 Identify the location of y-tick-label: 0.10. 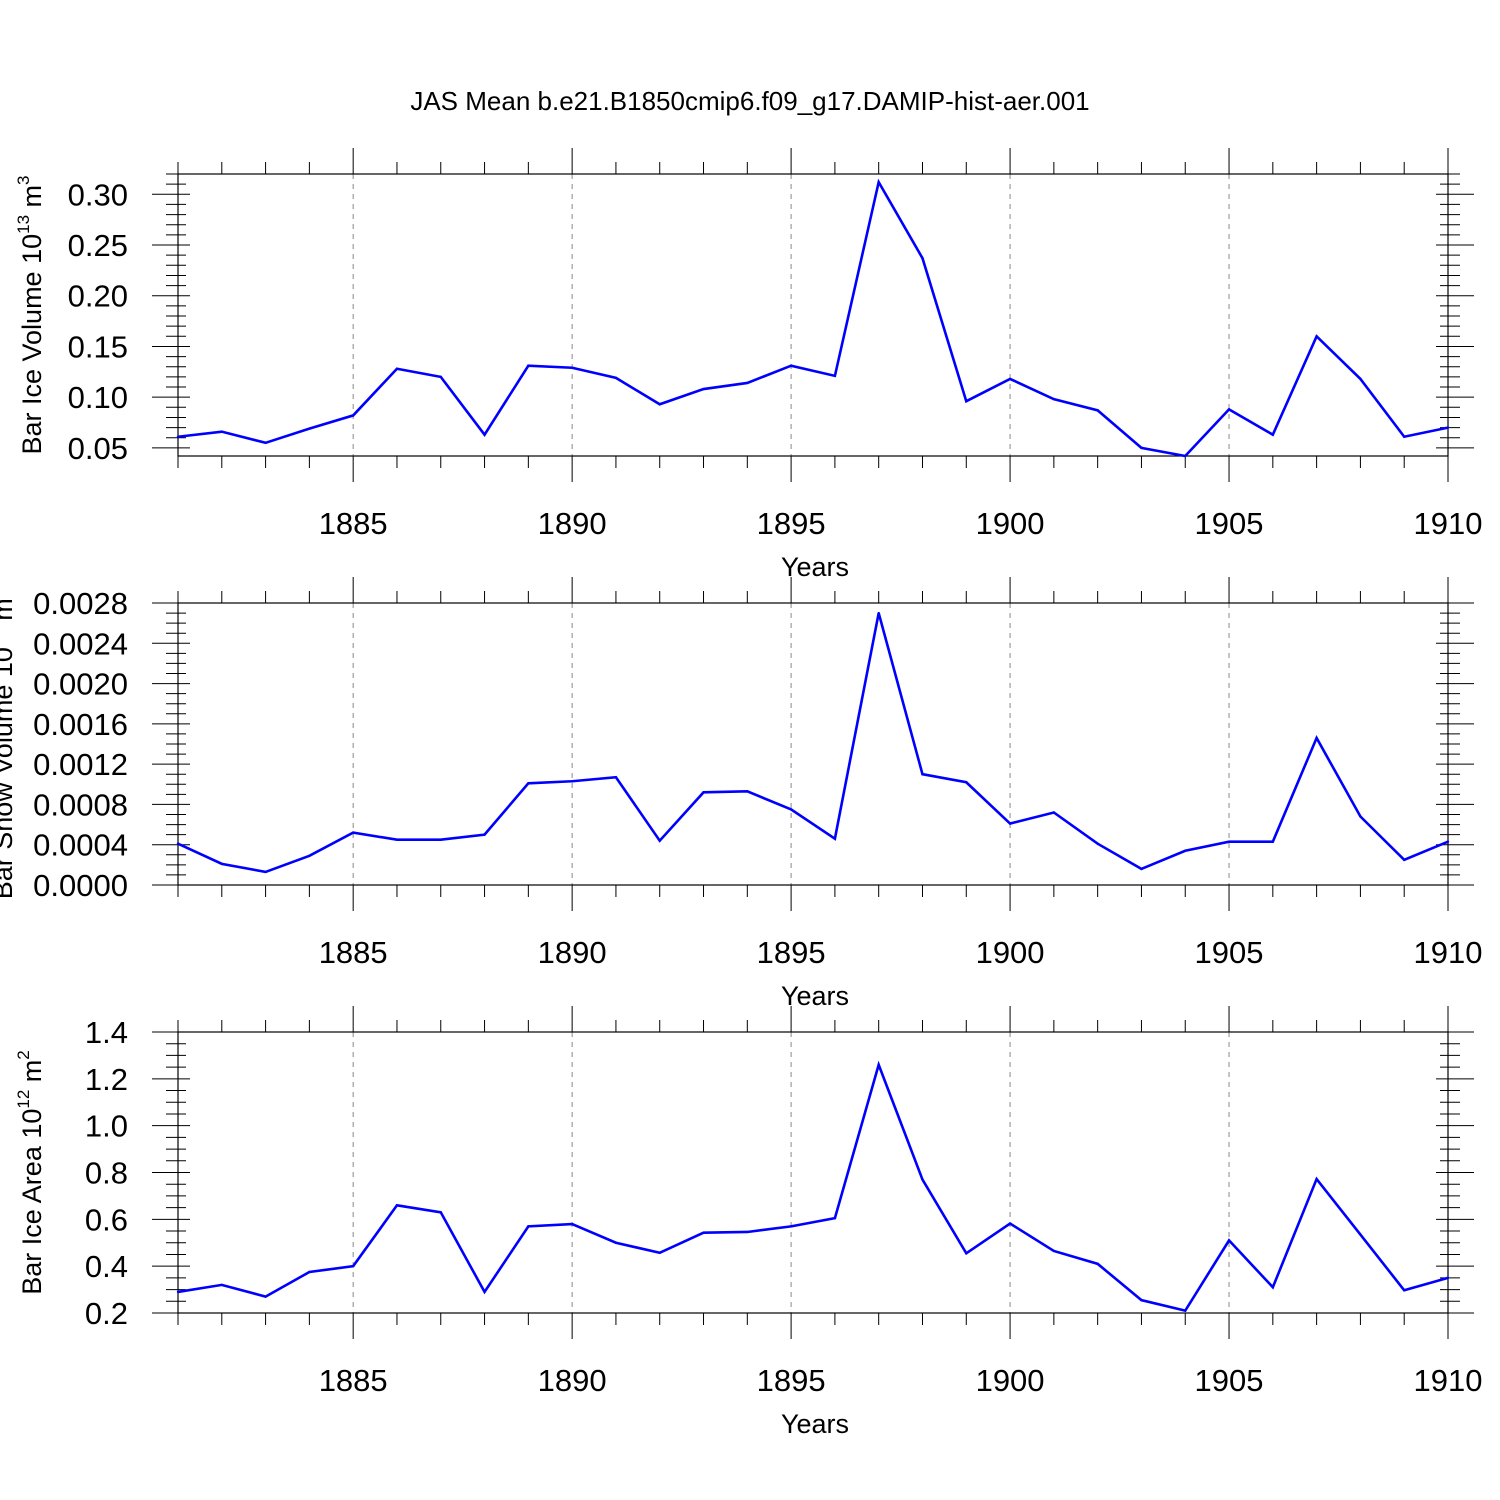
(98, 397).